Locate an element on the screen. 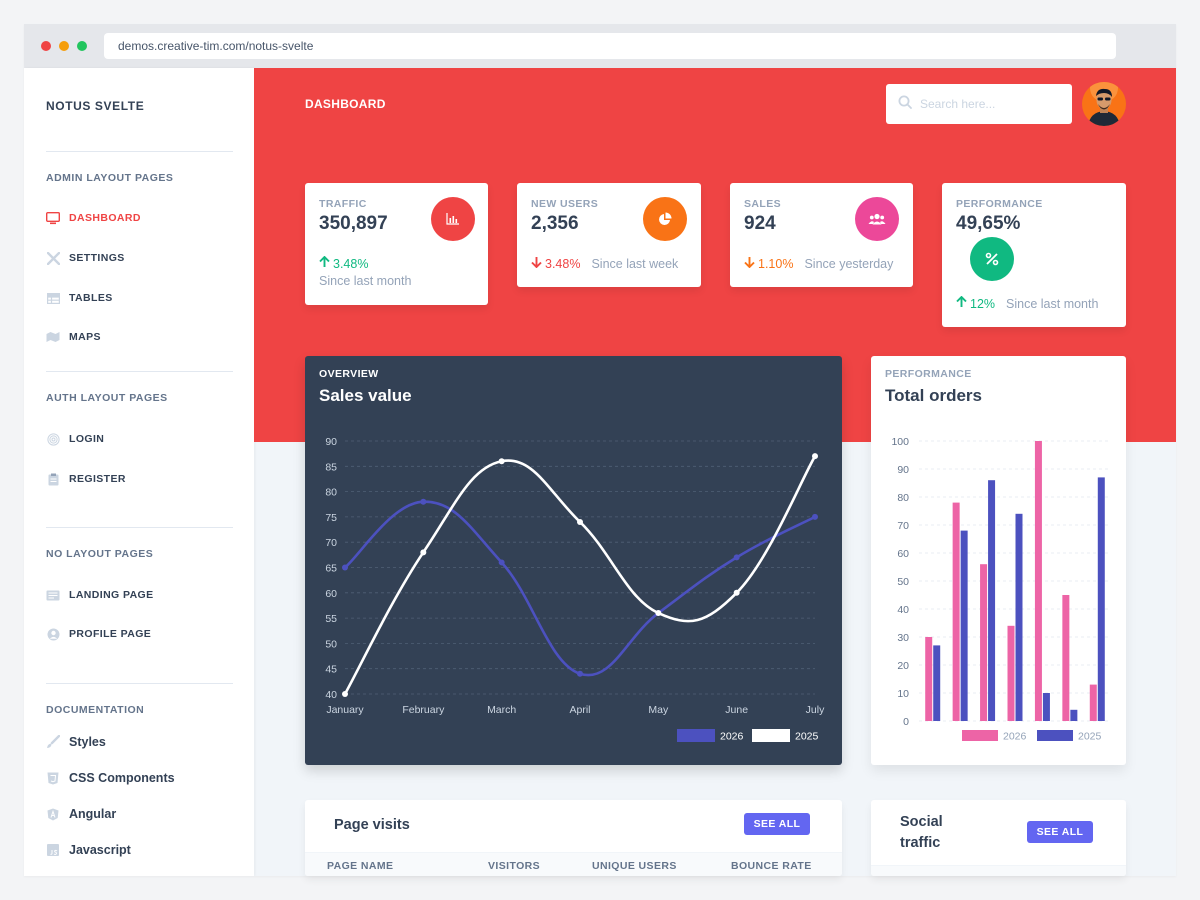 The height and width of the screenshot is (900, 1200). stat-card-performance: PERFORMANCE 49,65% 12% Since last month is located at coordinates (1034, 255).